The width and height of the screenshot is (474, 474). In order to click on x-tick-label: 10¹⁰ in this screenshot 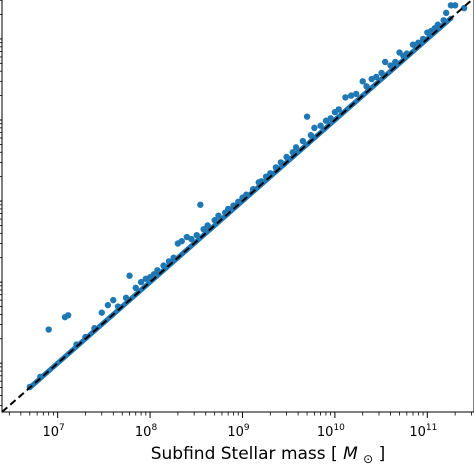, I will do `click(331, 431)`.